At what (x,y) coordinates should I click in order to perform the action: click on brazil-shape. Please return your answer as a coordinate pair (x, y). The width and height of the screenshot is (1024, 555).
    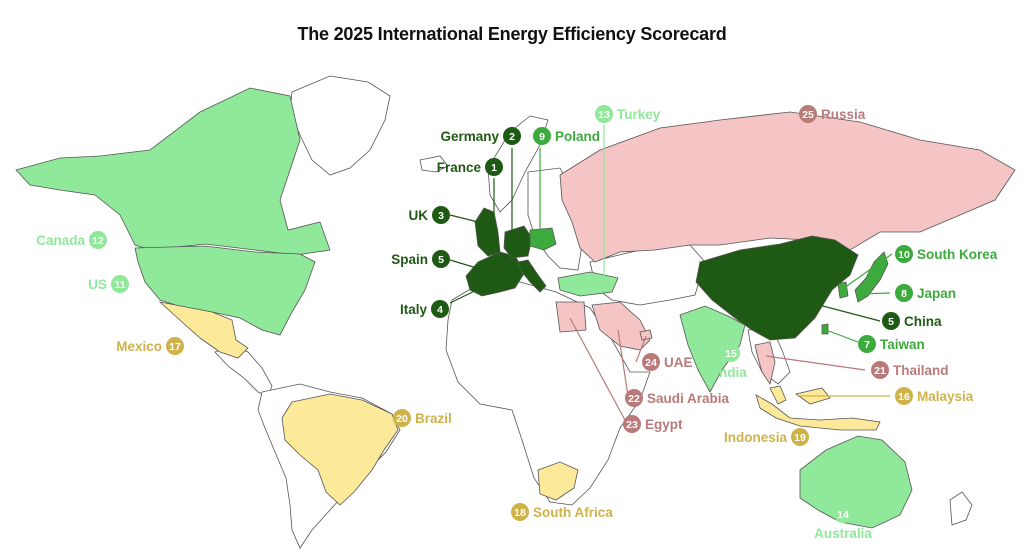
    Looking at the image, I should click on (340, 449).